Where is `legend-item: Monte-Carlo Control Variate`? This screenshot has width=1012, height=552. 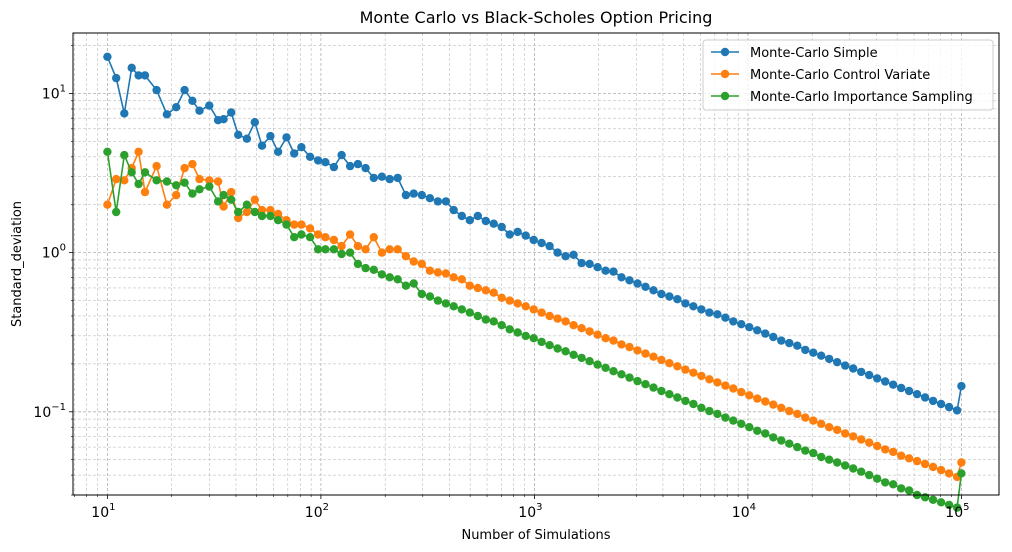 legend-item: Monte-Carlo Control Variate is located at coordinates (820, 75).